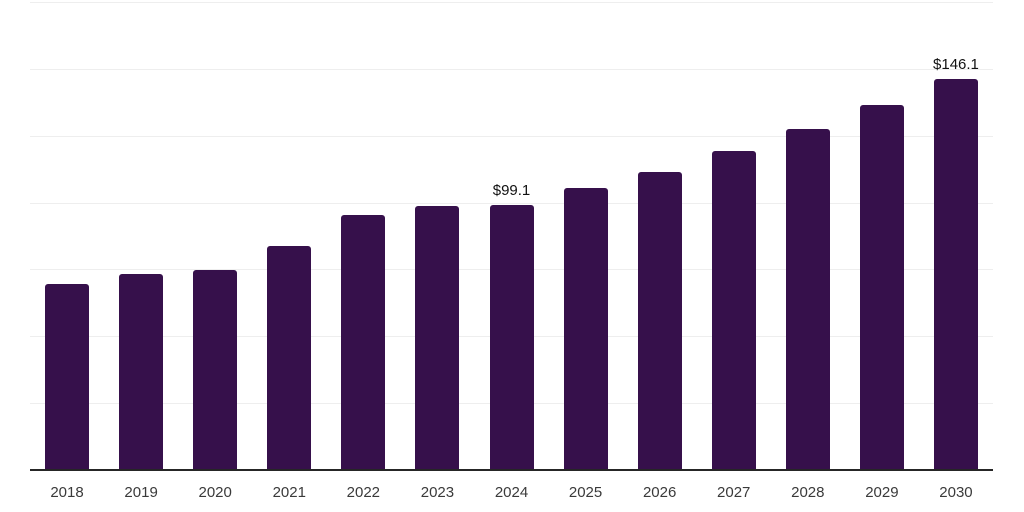 The image size is (1024, 512). I want to click on x-tick-2018: 2018, so click(67, 492).